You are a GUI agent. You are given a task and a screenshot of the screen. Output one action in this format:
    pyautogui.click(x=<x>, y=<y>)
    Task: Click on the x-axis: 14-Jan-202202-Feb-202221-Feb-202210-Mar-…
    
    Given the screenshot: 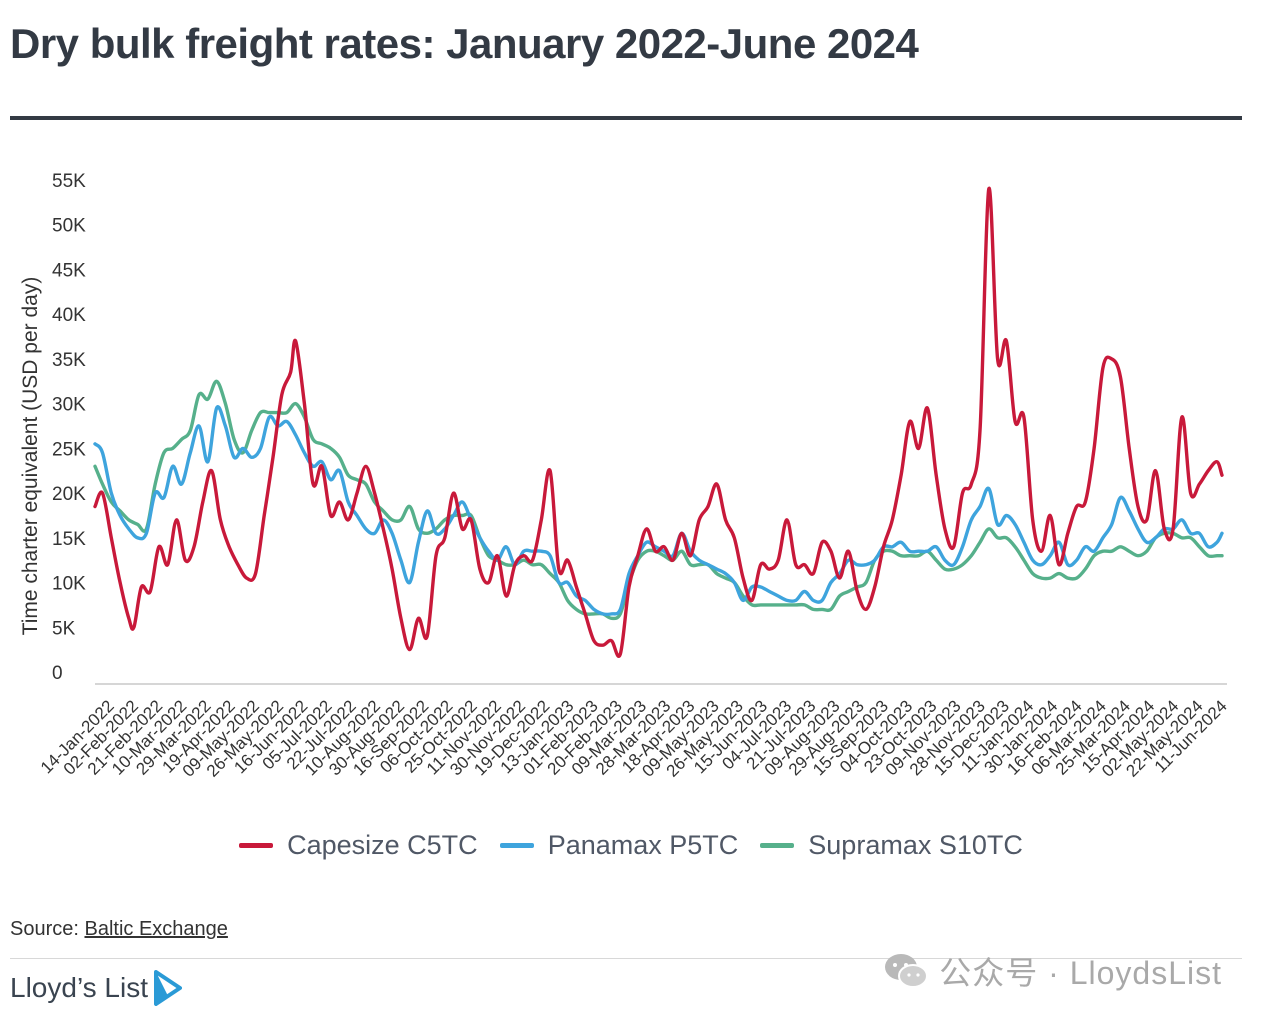 What is the action you would take?
    pyautogui.click(x=634, y=738)
    